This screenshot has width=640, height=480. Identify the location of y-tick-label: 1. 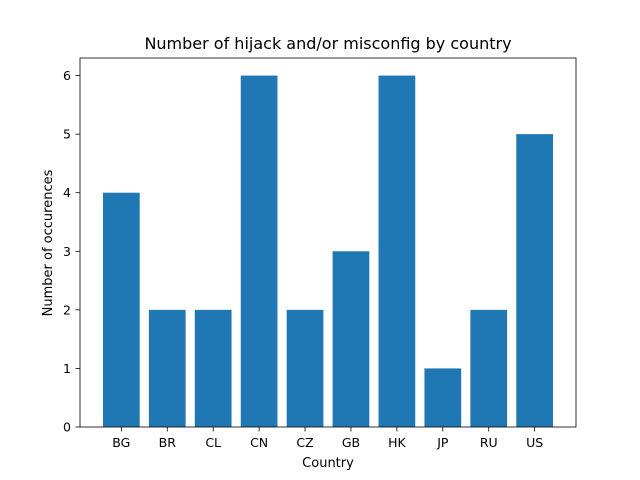
(67, 368).